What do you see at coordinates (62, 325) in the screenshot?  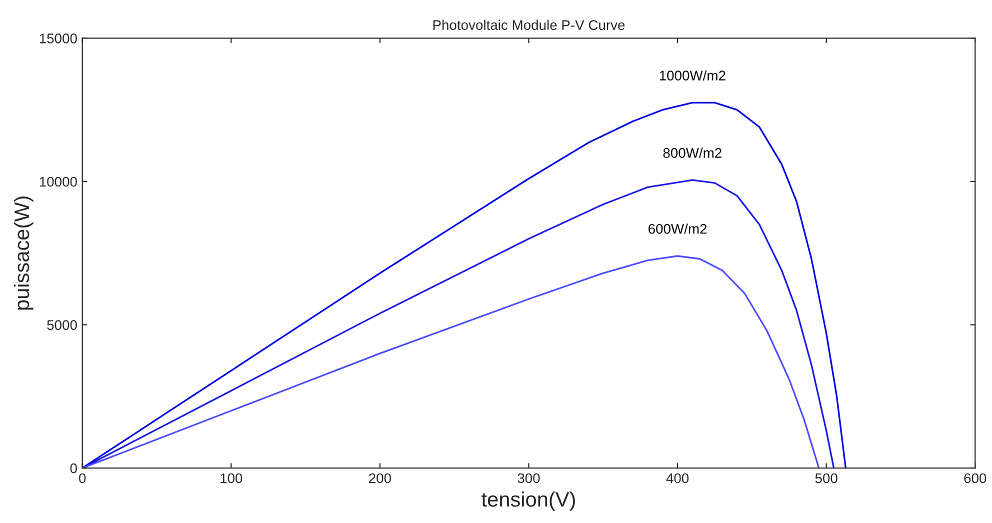 I see `y-tick-label: 5000` at bounding box center [62, 325].